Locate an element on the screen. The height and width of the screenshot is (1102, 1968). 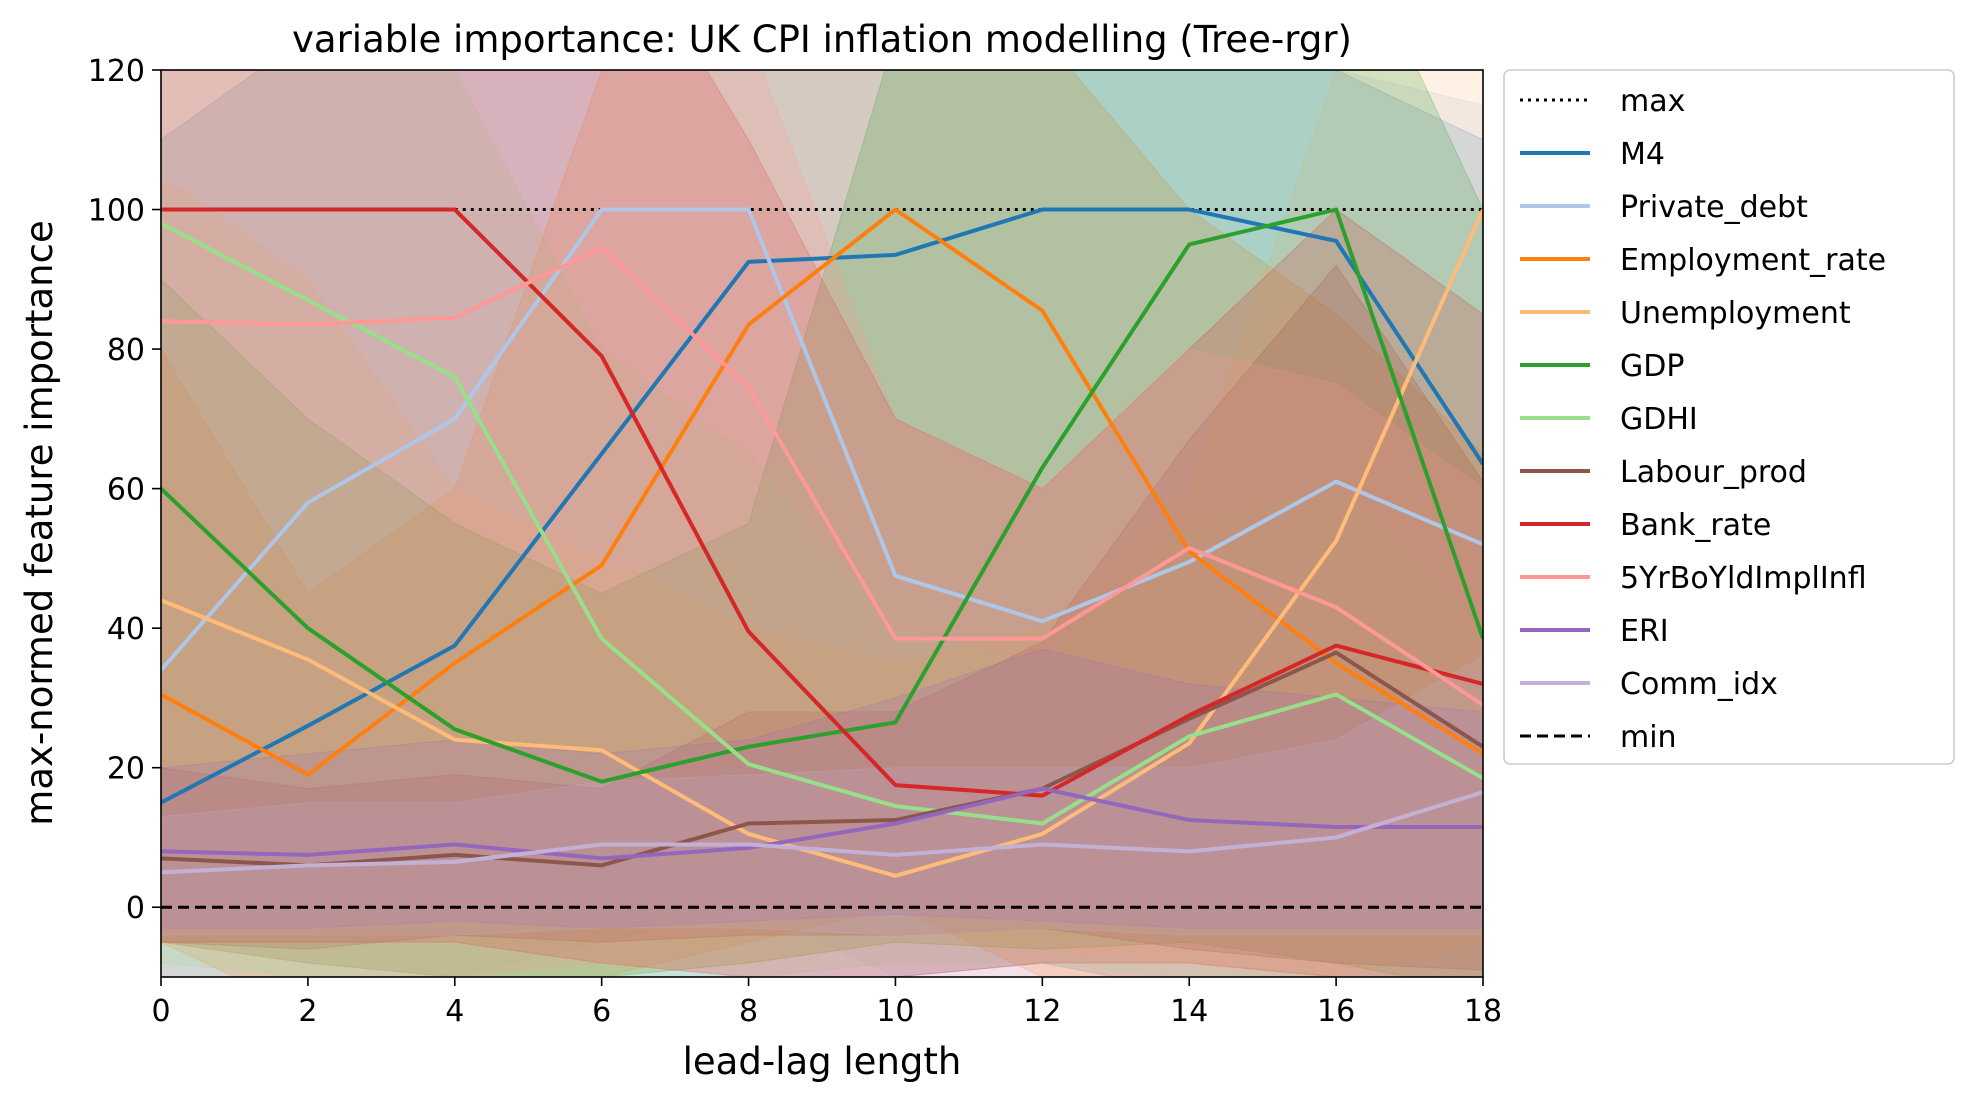
x-tick-label: 18 is located at coordinates (1483, 1011).